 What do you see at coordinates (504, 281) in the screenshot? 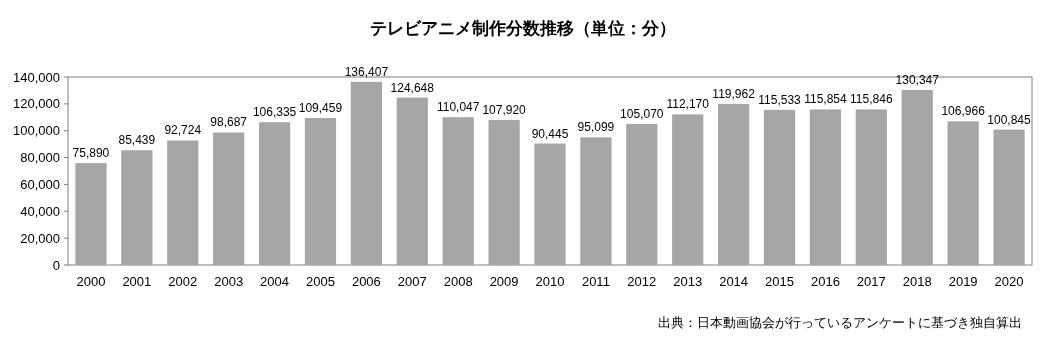
I see `x-tick-label: 2009` at bounding box center [504, 281].